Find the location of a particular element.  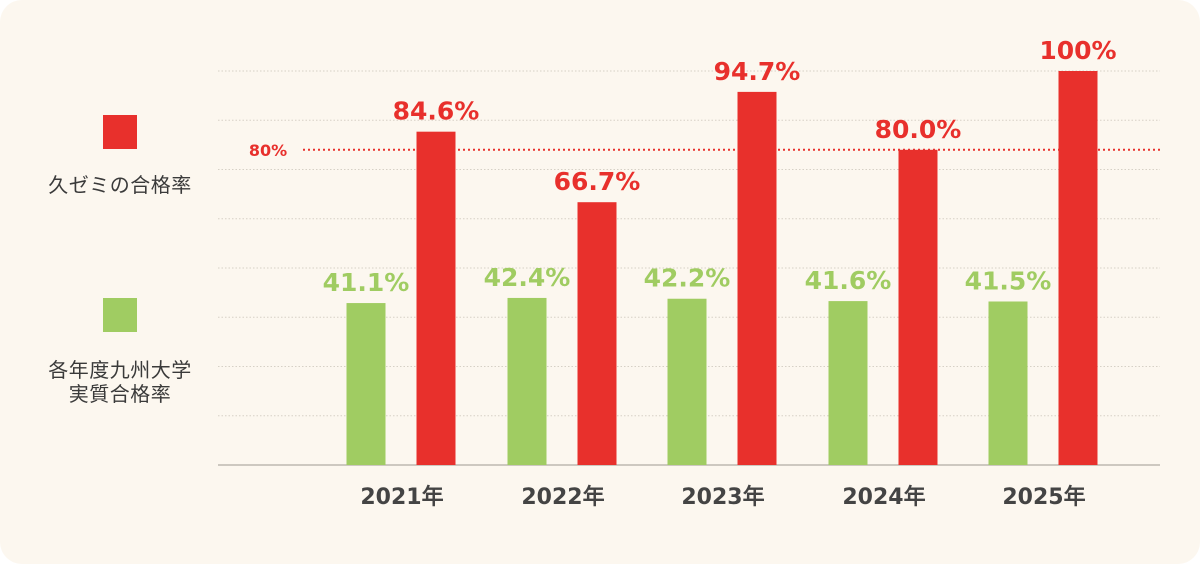

reference-line-label: 80% is located at coordinates (268, 150).